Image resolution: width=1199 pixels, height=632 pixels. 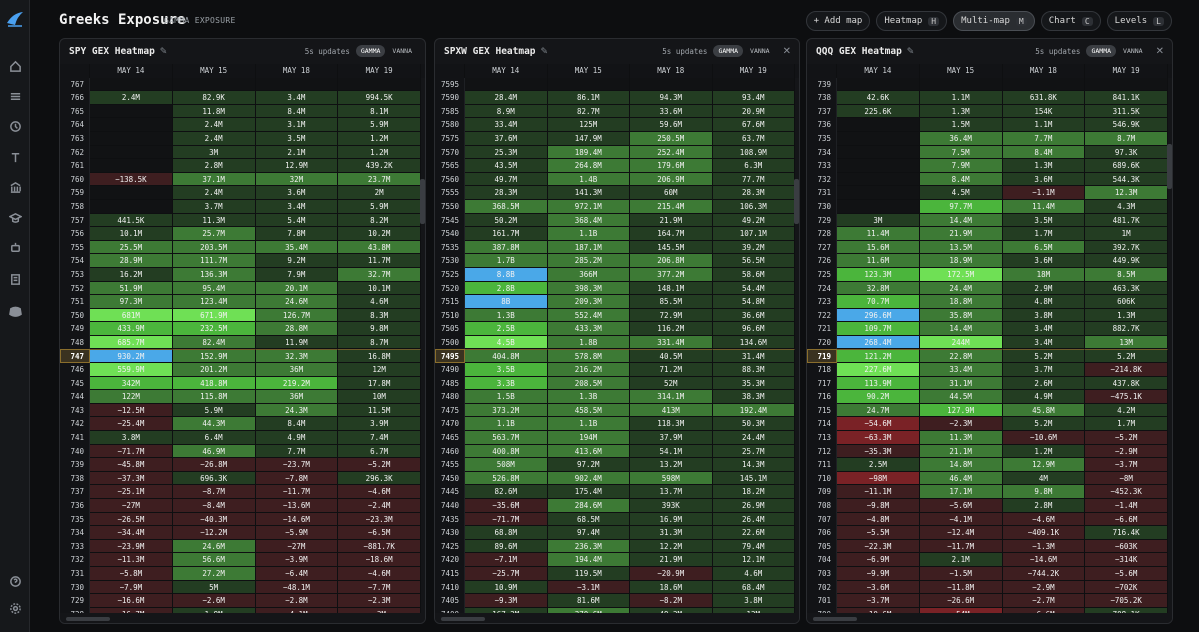 I want to click on close-icon: ✕, so click(x=1159, y=51).